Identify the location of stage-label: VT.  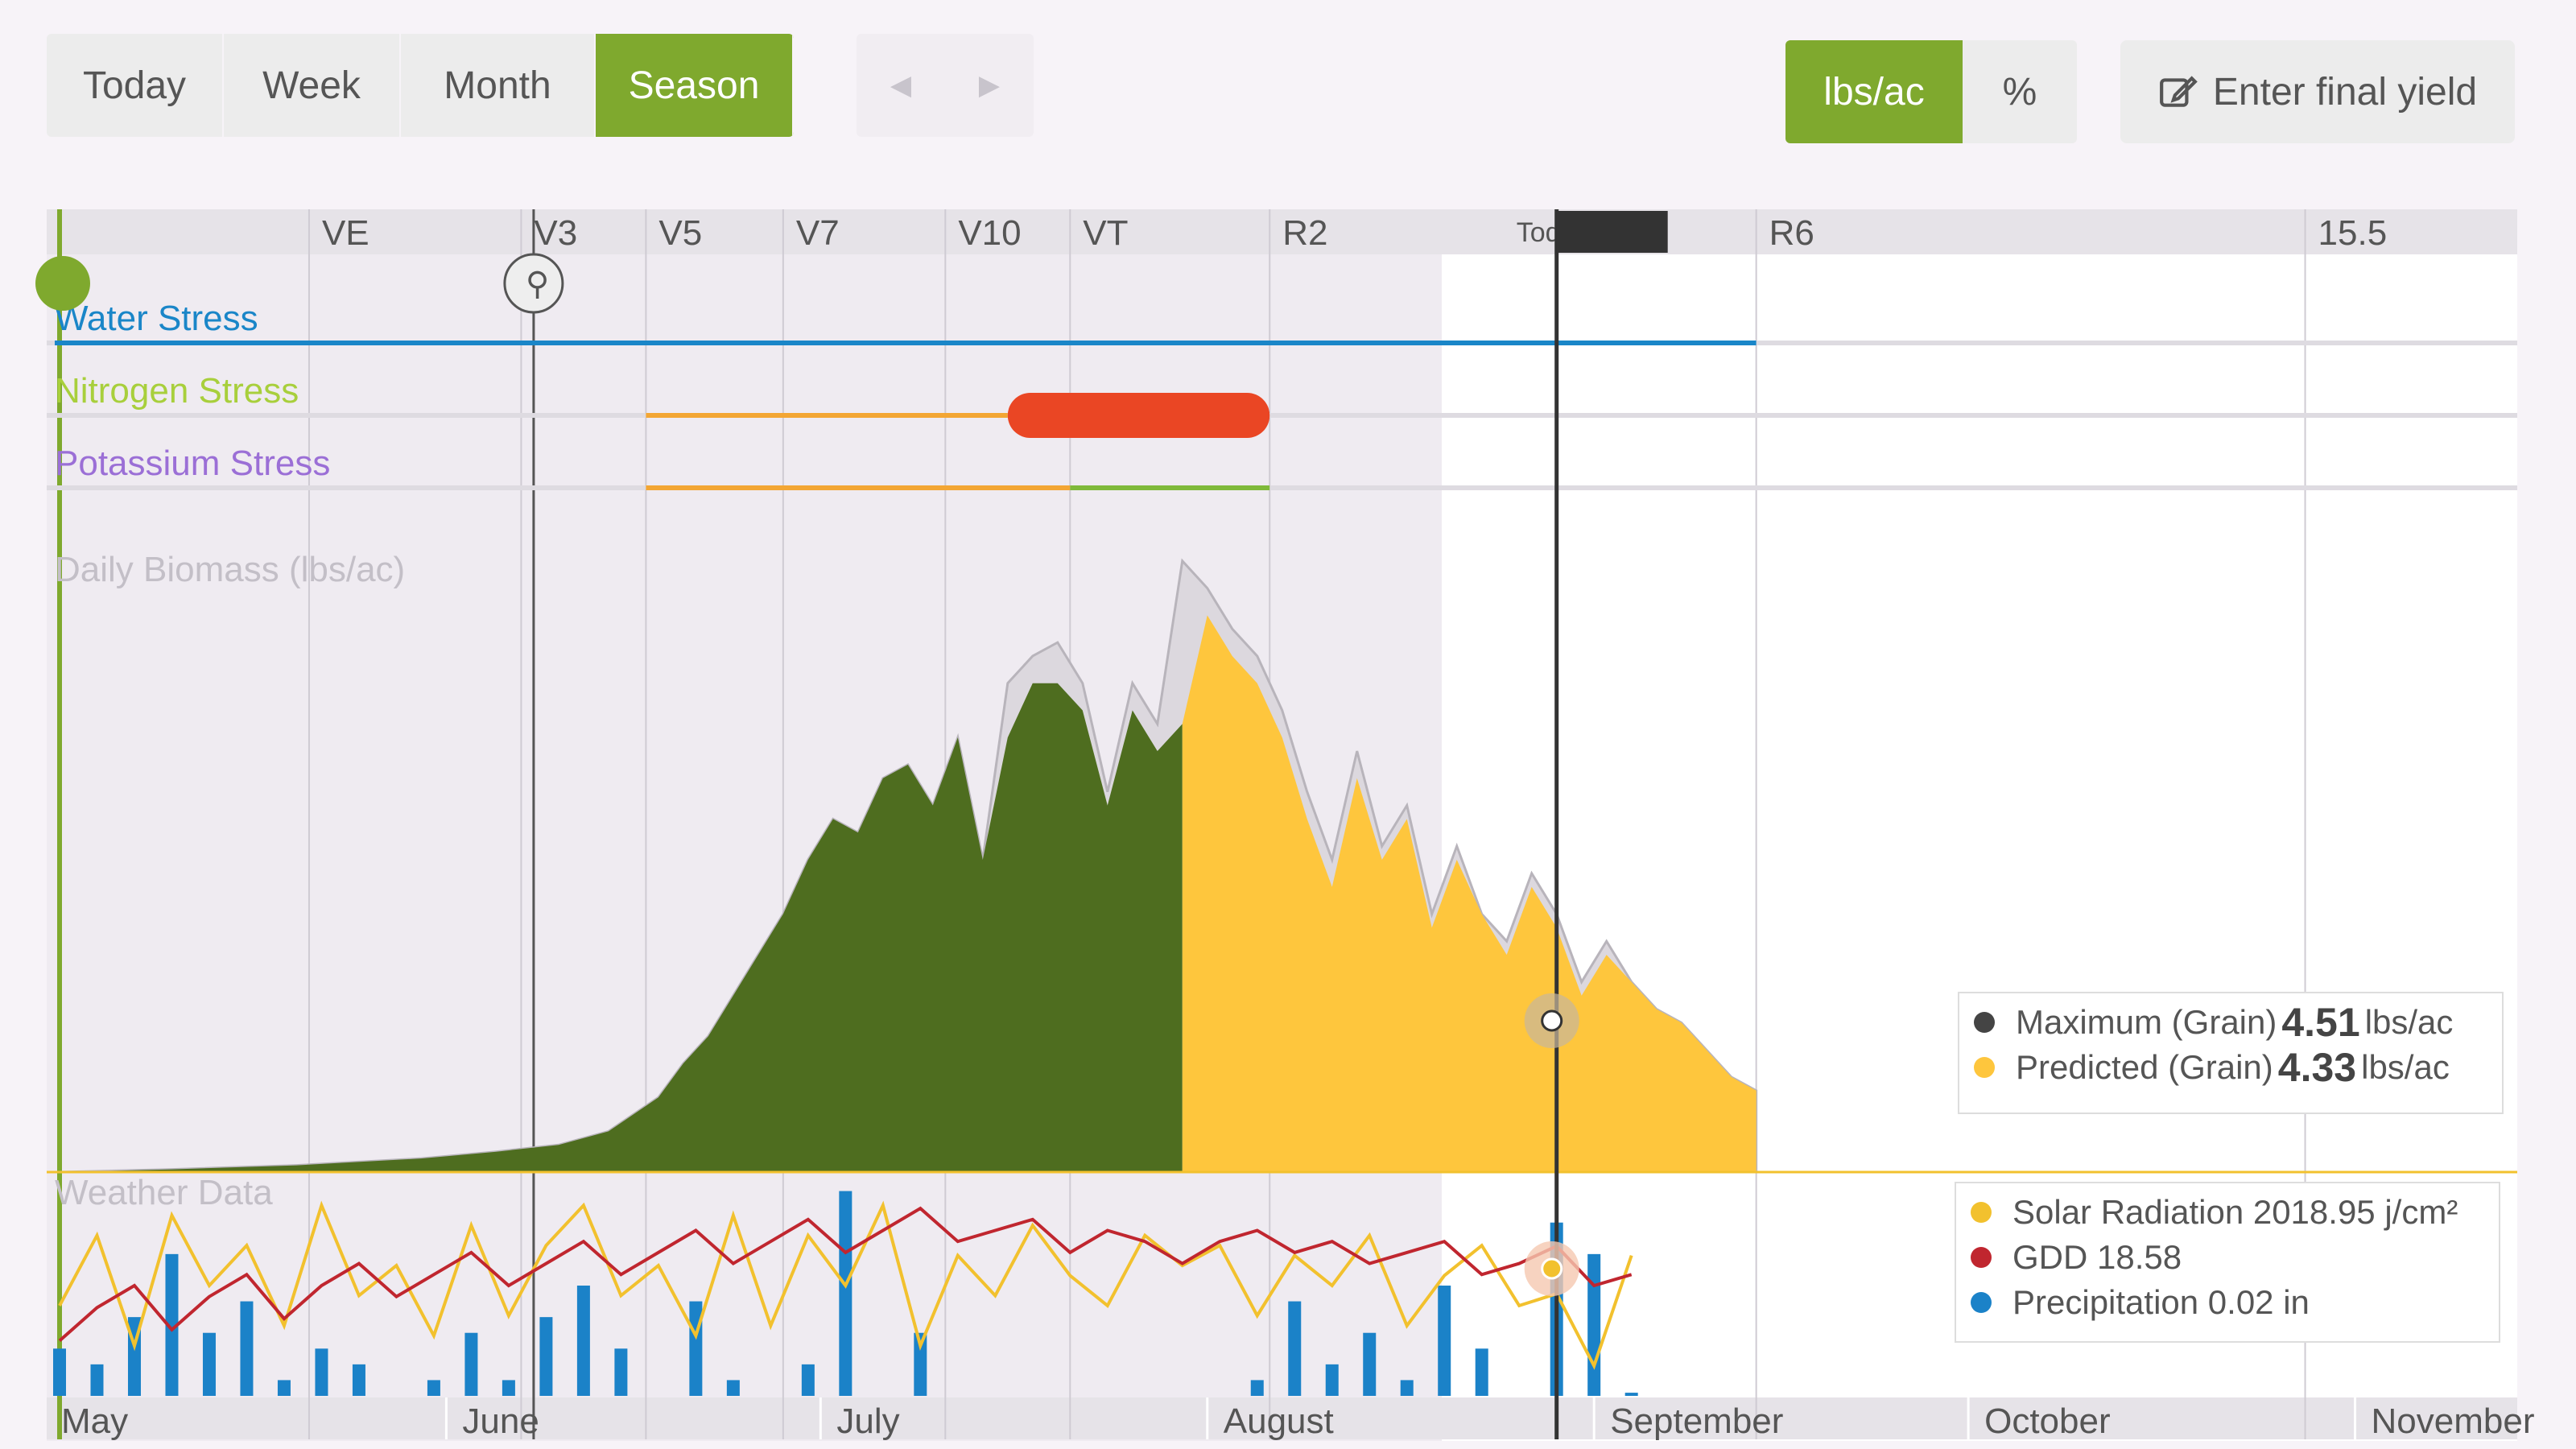
(1105, 233).